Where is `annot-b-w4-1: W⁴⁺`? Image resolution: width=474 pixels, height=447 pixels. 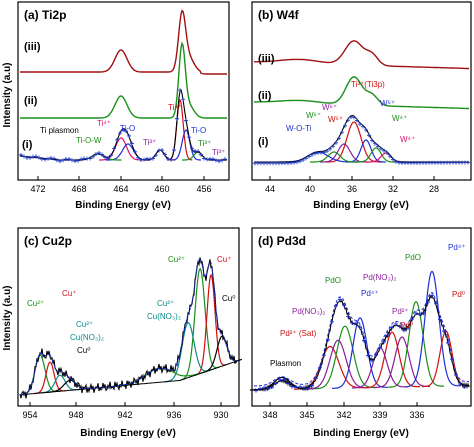
annot-b-w4-1: W⁴⁺ is located at coordinates (399, 118).